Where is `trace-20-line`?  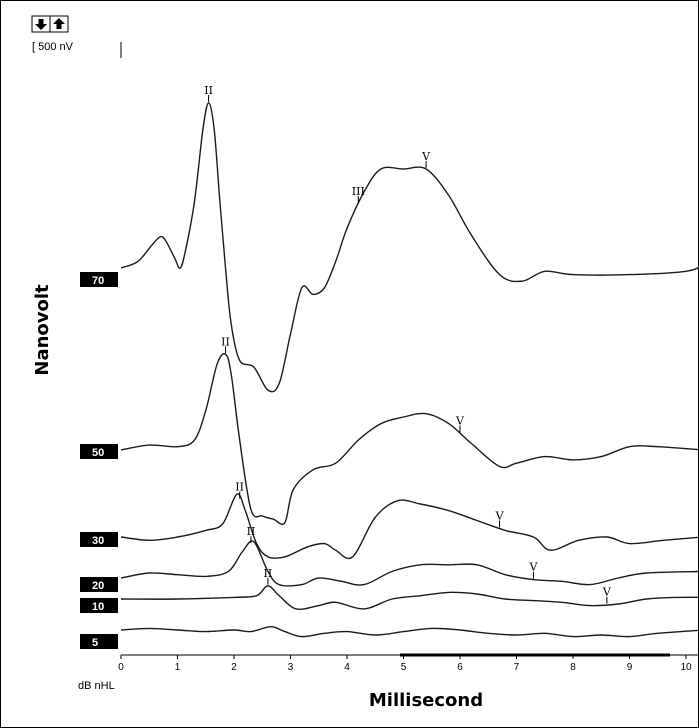
trace-20-line is located at coordinates (409, 563).